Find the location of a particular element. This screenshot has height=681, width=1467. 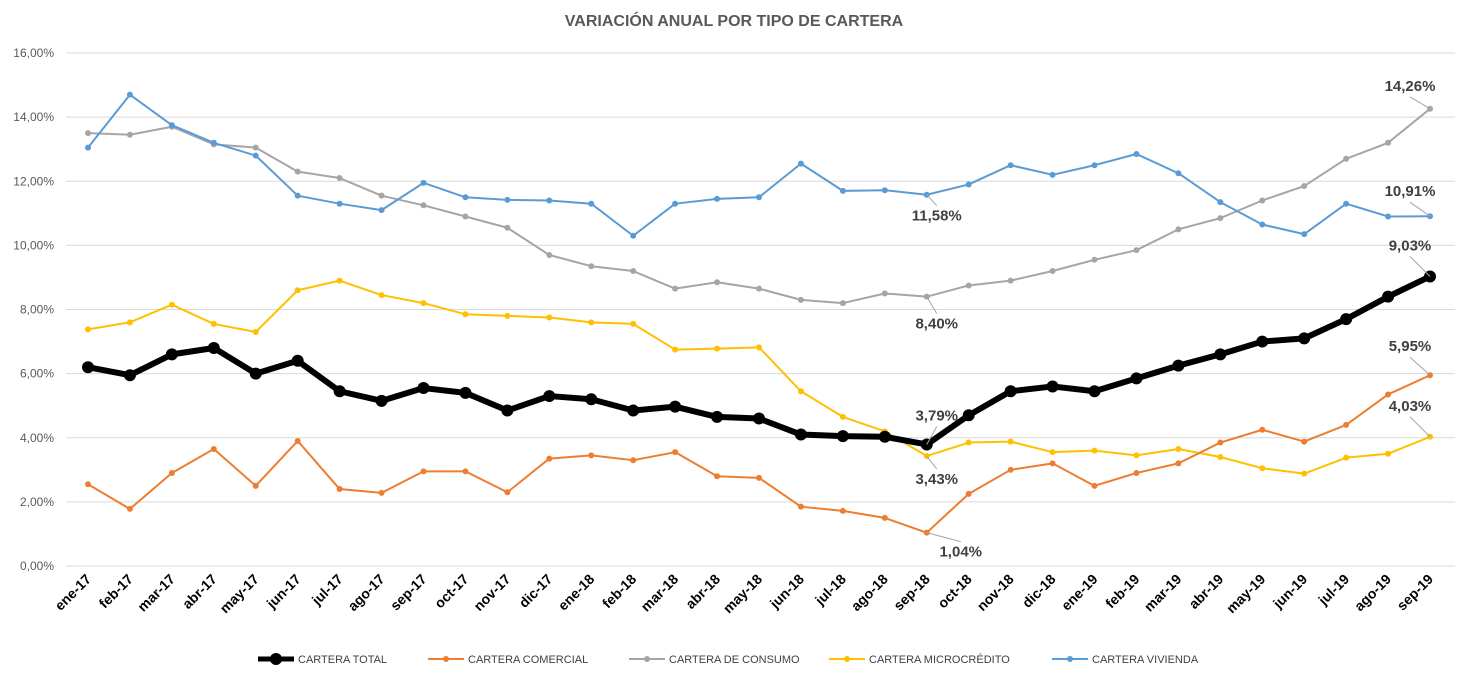

y-tick-label: 10,00% is located at coordinates (33, 245).